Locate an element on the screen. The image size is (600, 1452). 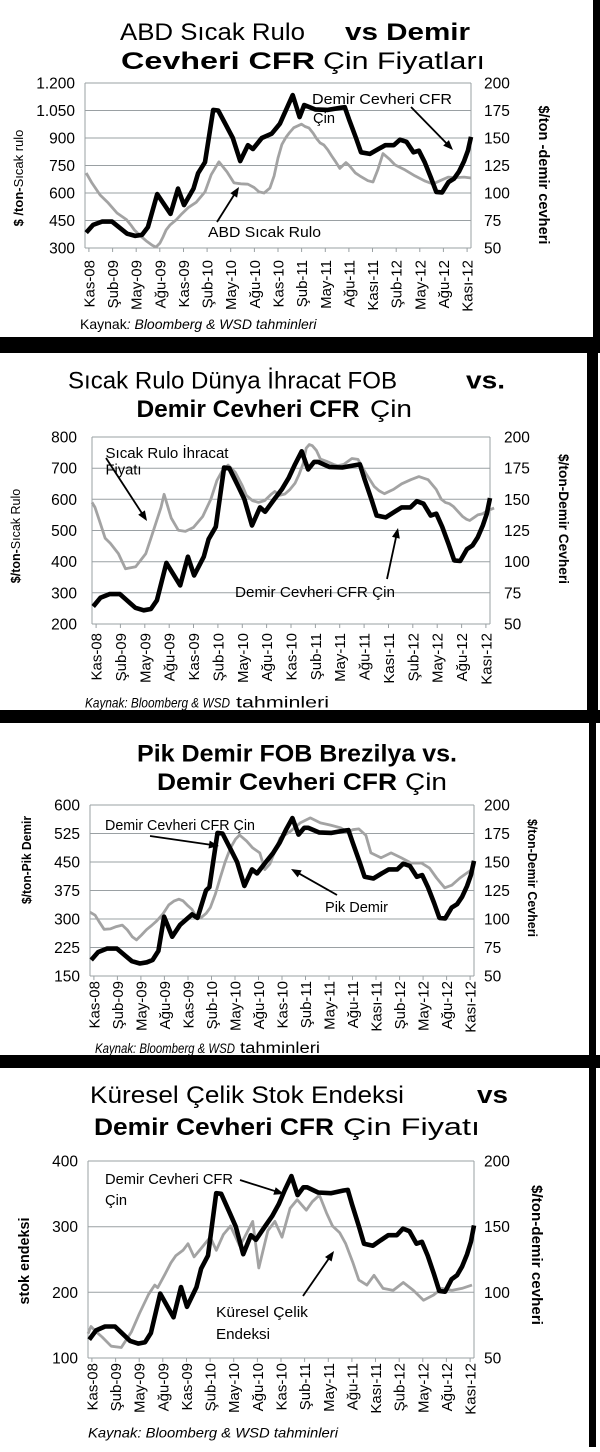
svg-text: 1.200 is located at coordinates (55, 84).